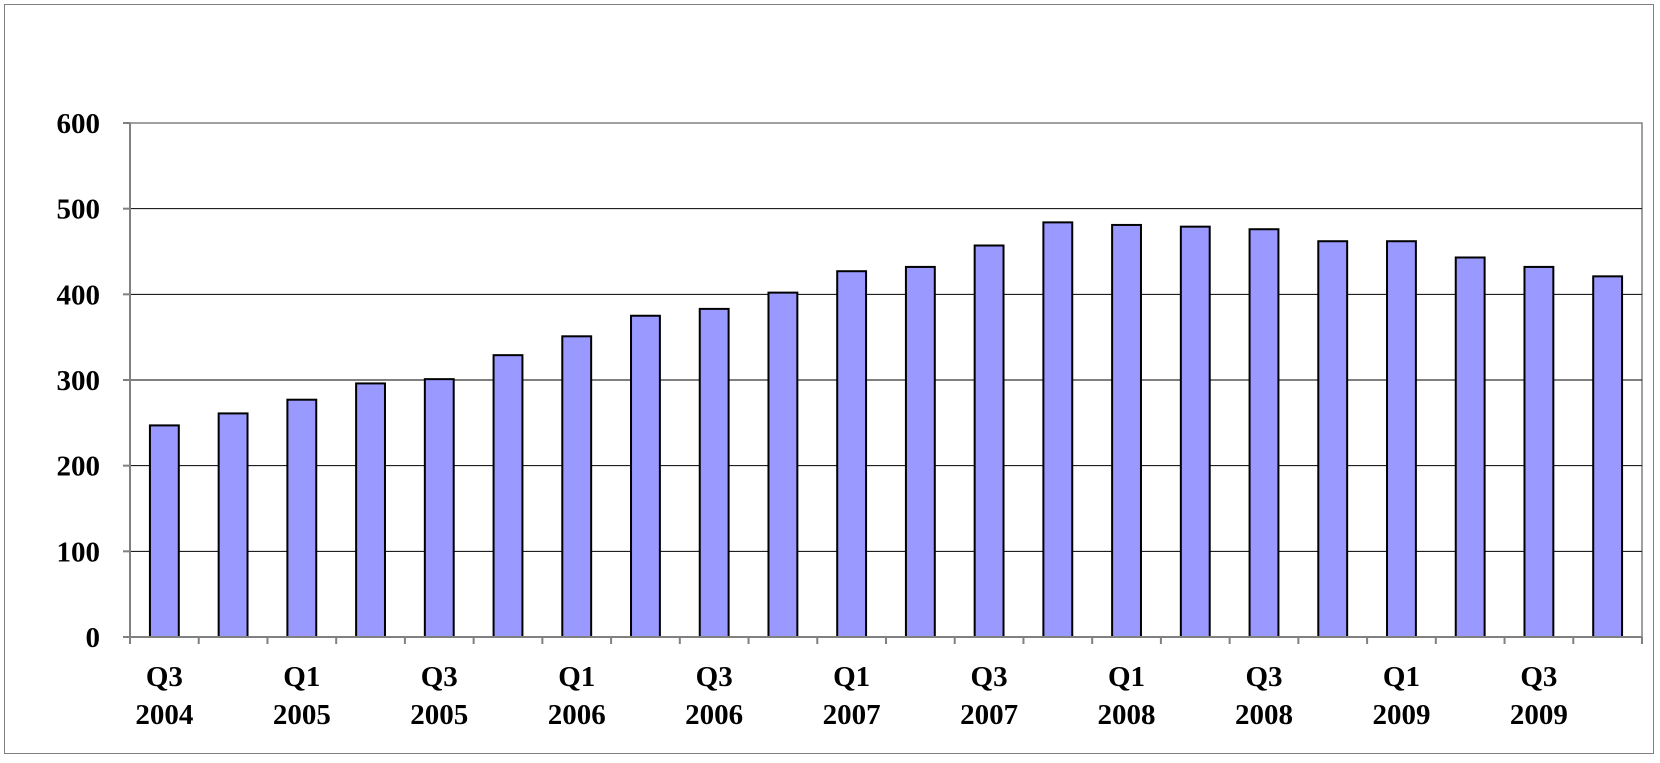 The image size is (1660, 763). What do you see at coordinates (79, 295) in the screenshot?
I see `y-tick-label: 400` at bounding box center [79, 295].